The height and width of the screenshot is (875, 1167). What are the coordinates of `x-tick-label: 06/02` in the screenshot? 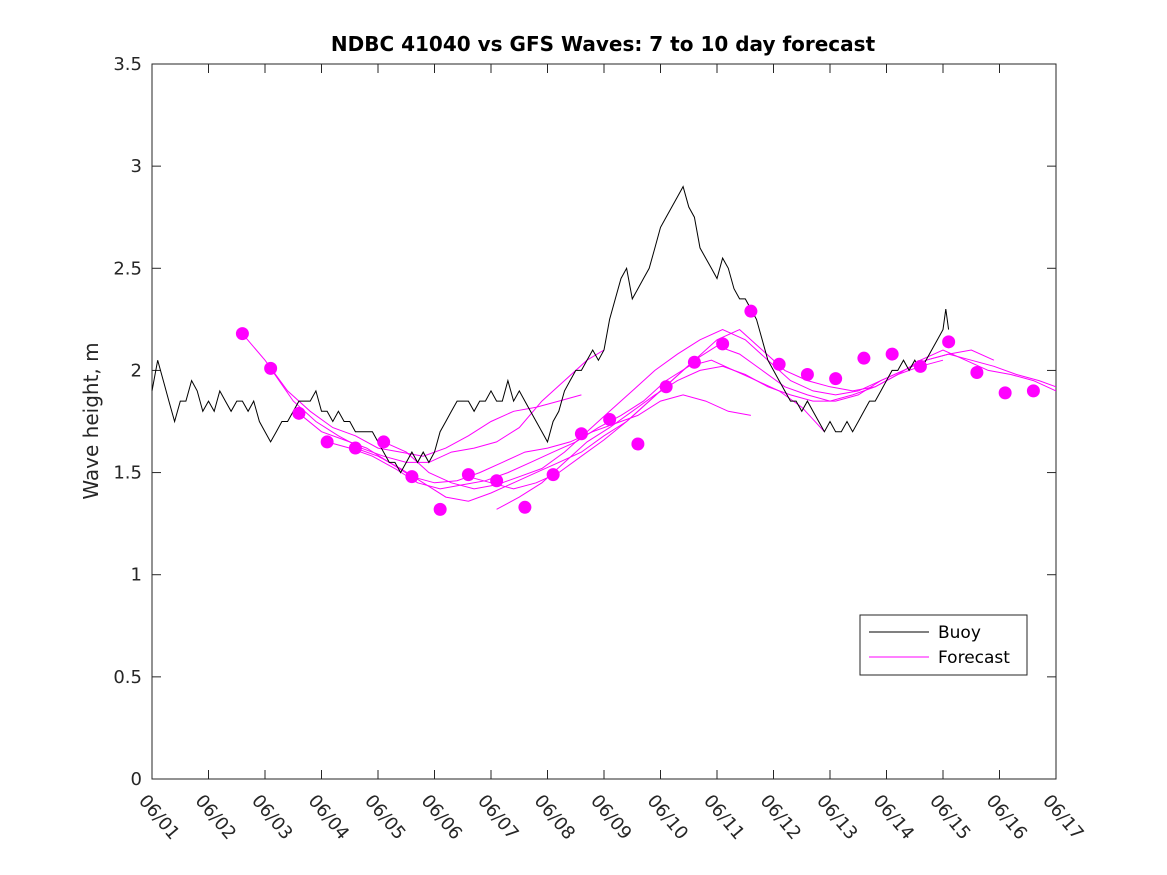 It's located at (215, 817).